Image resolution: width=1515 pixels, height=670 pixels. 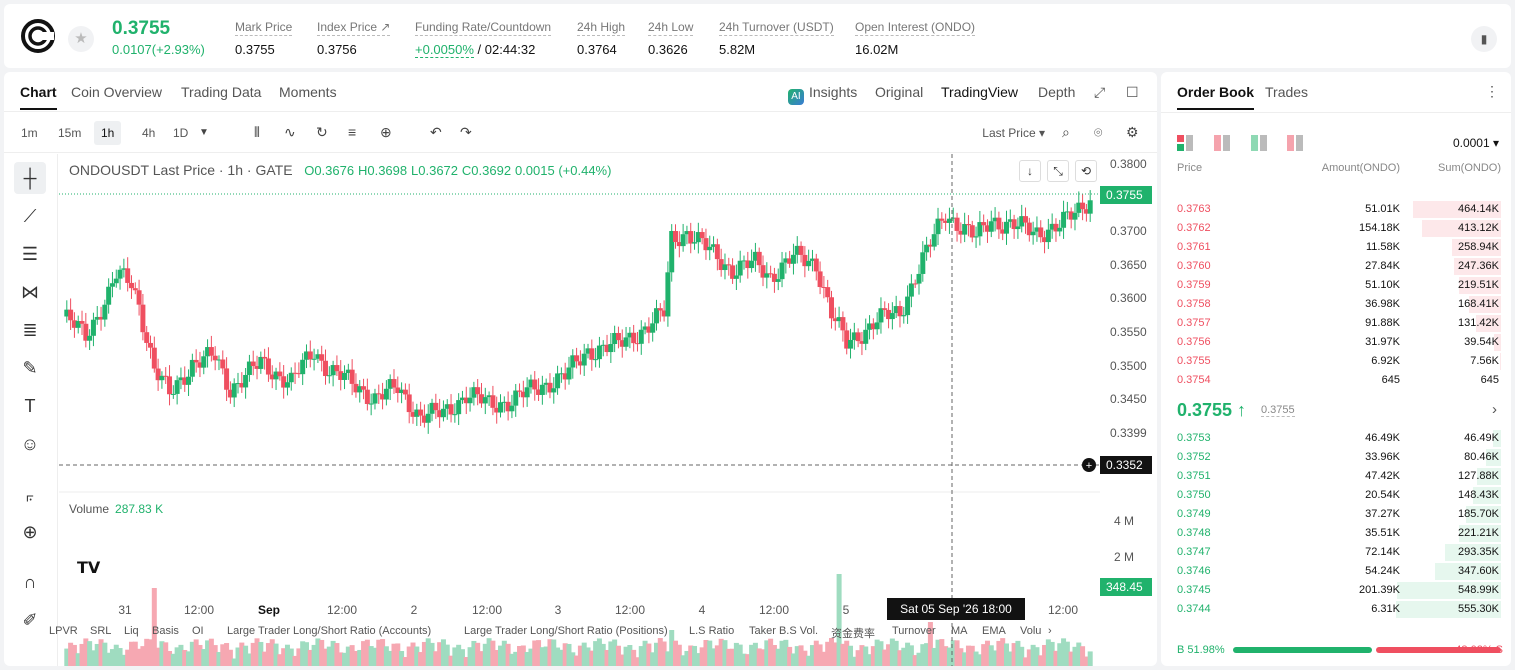 What do you see at coordinates (30, 444) in the screenshot?
I see `emoji-icon: ☺` at bounding box center [30, 444].